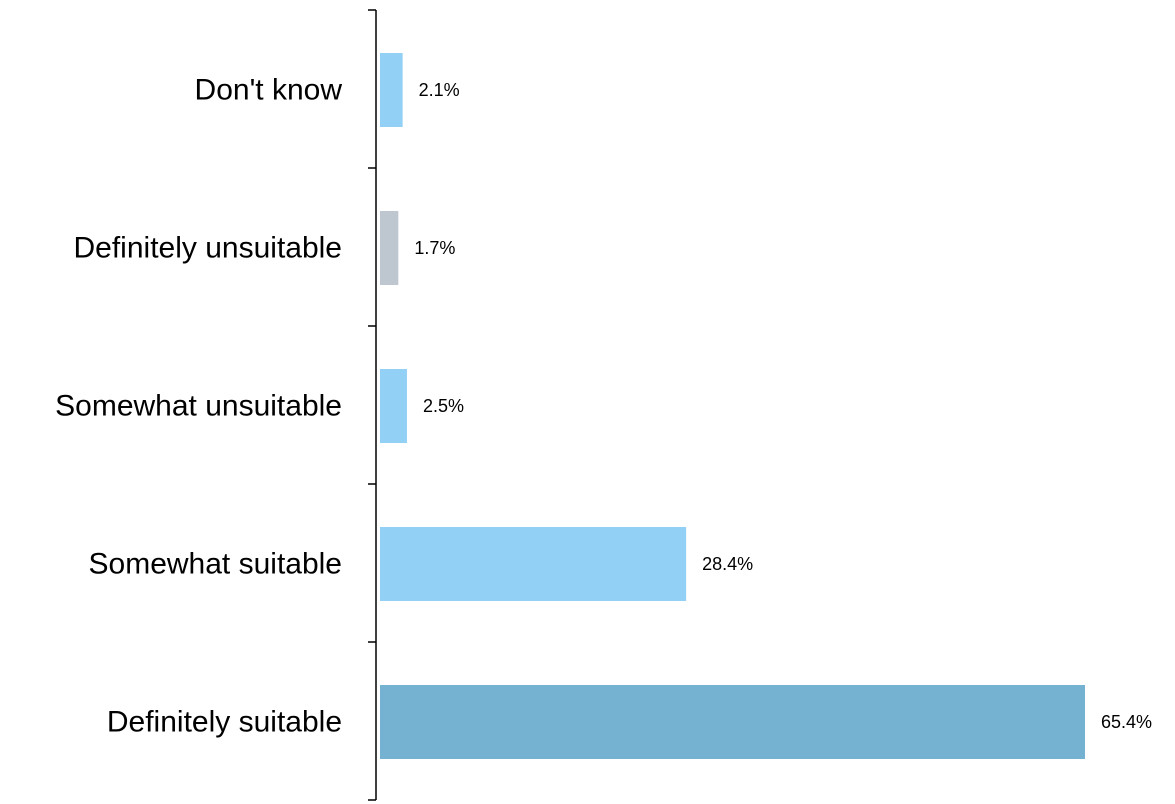  Describe the element at coordinates (215, 564) in the screenshot. I see `category-label-somewhat-suitable: Somewhat suitable` at that location.